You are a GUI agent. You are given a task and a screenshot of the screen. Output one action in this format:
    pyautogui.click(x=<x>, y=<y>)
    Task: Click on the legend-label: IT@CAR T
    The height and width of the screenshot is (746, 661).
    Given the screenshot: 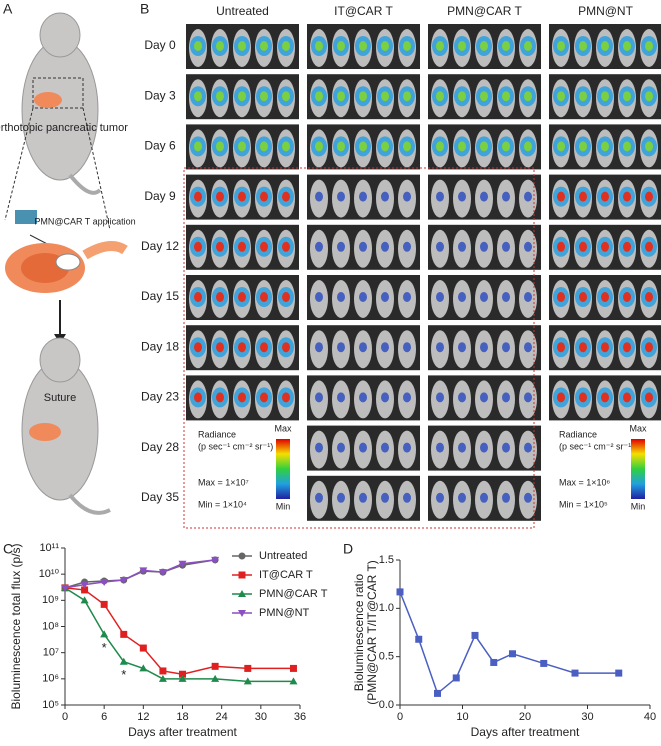 What is the action you would take?
    pyautogui.click(x=286, y=575)
    